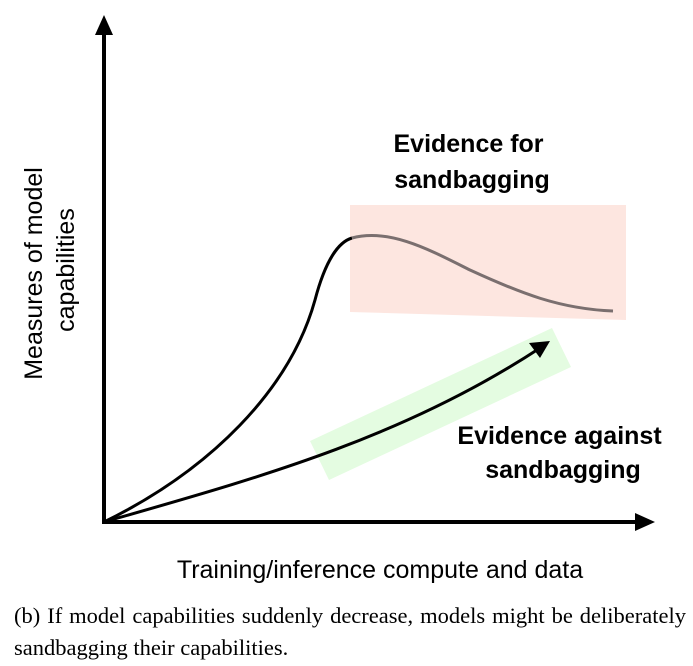 The image size is (693, 666). Describe the element at coordinates (645, 522) in the screenshot. I see `x-axis-arrowhead` at that location.